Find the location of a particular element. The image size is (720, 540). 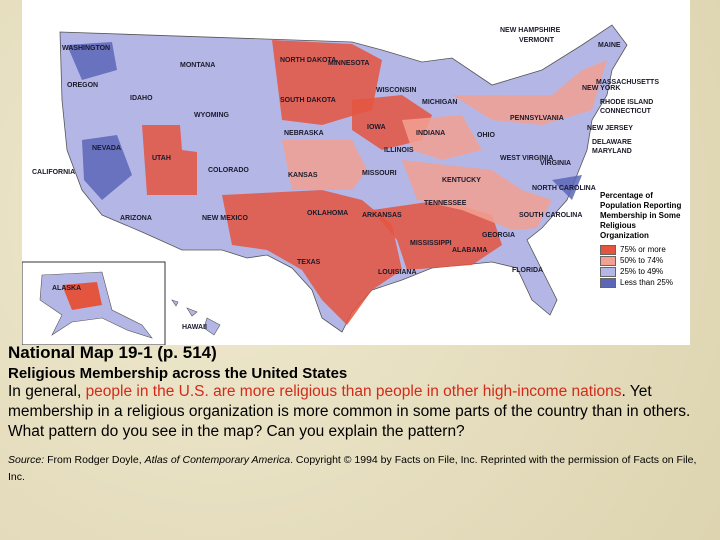

state-label: NEBRASKA is located at coordinates (304, 133).